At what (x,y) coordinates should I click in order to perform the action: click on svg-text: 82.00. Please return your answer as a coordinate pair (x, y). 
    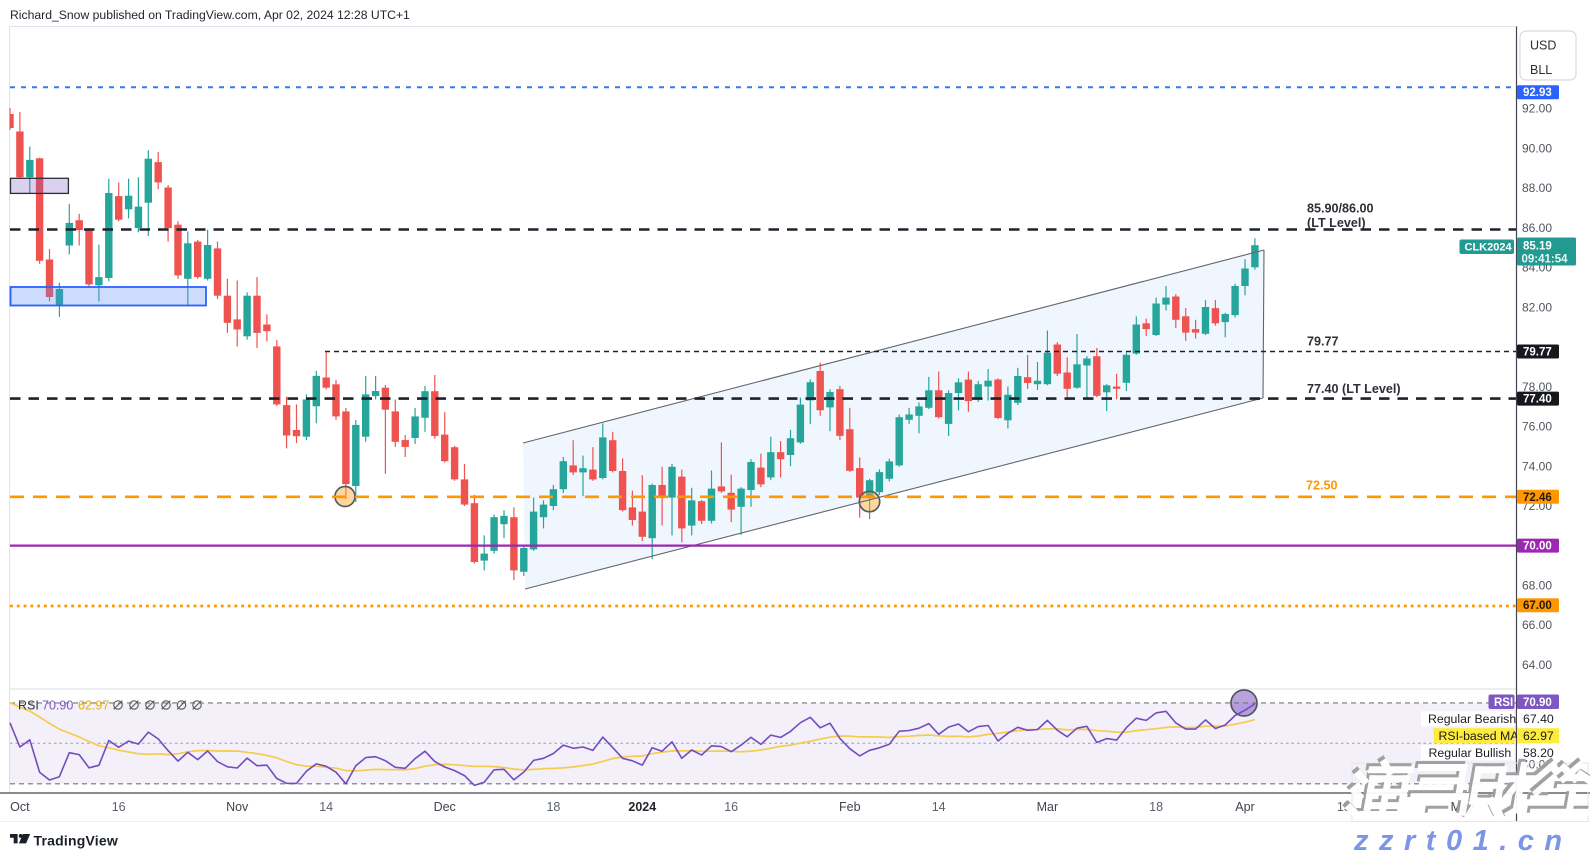
    Looking at the image, I should click on (1537, 307).